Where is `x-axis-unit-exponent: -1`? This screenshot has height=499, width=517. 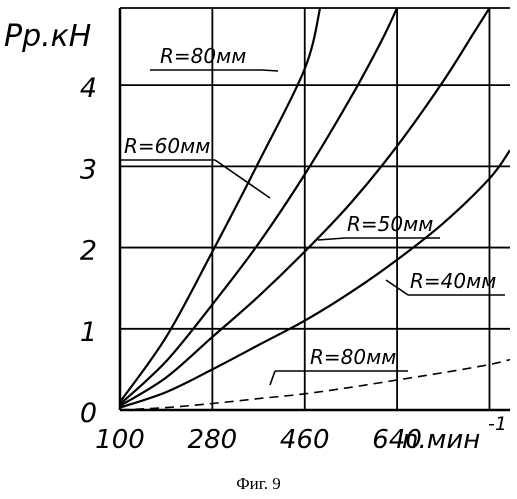
x-axis-unit-exponent: -1 is located at coordinates (497, 424).